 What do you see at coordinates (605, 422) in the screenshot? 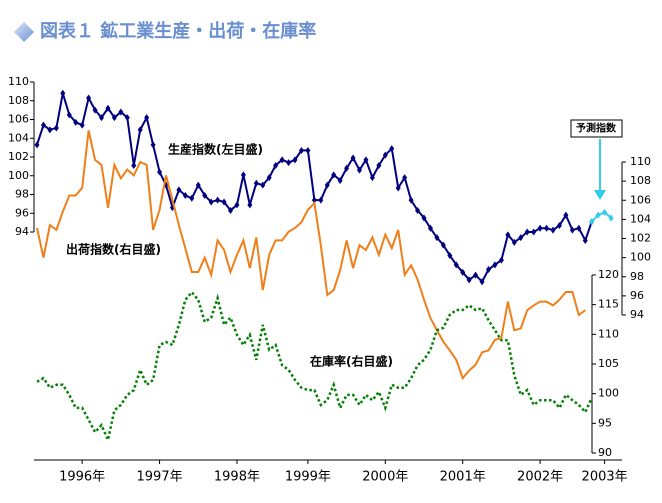
I see `y-tick-label: 95` at bounding box center [605, 422].